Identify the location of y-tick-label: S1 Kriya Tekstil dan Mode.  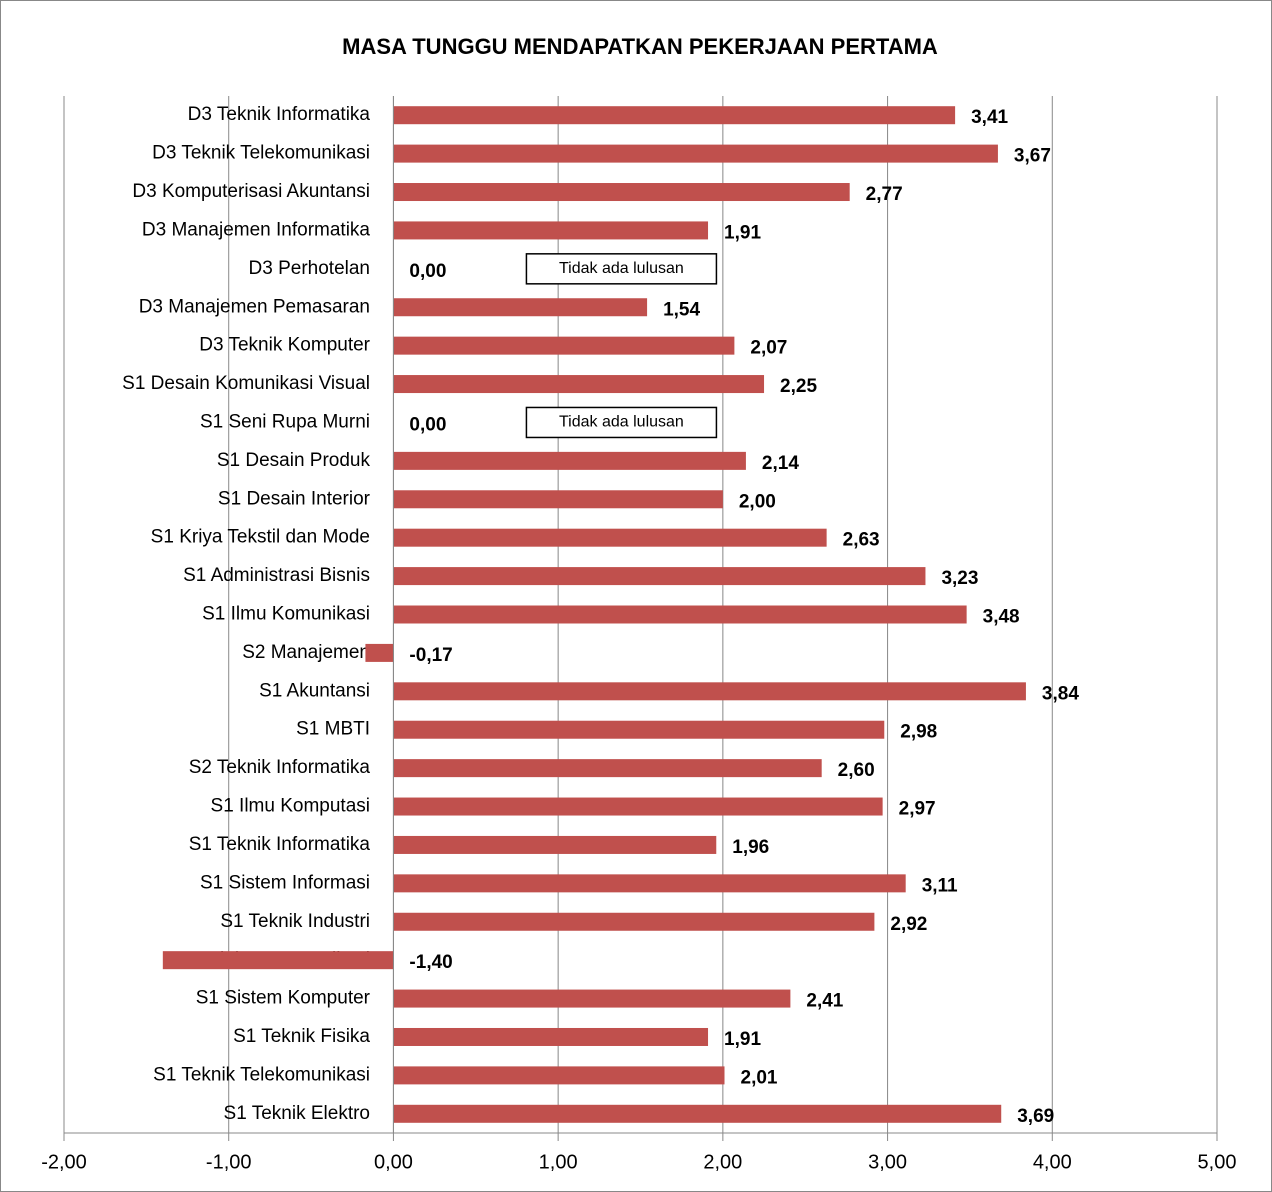
(260, 537).